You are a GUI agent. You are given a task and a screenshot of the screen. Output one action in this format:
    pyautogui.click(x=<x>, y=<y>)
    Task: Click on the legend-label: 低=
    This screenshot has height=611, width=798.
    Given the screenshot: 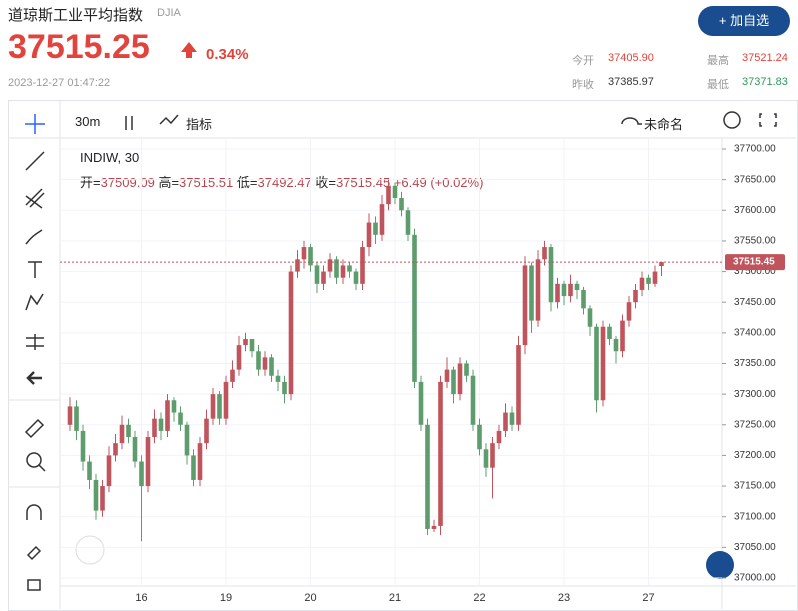 What is the action you would take?
    pyautogui.click(x=247, y=182)
    